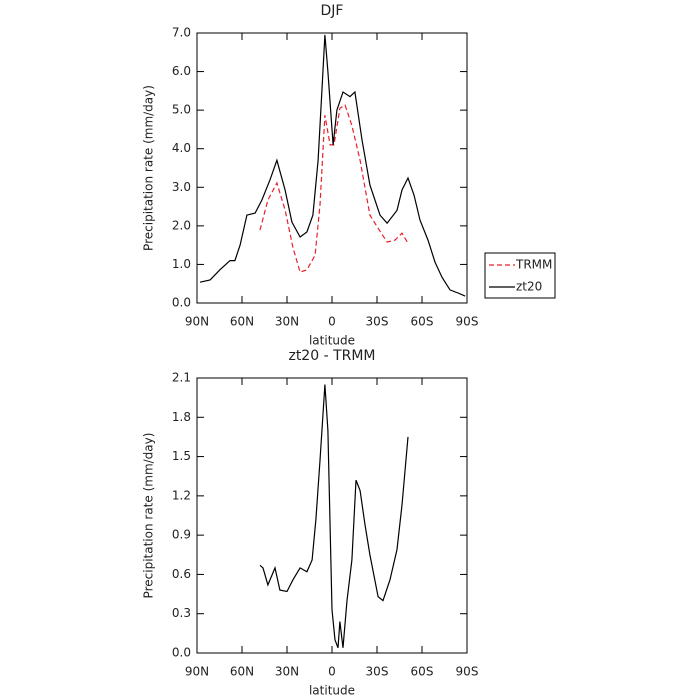 The height and width of the screenshot is (700, 700). Describe the element at coordinates (181, 378) in the screenshot. I see `y-tick-label: 2.1` at that location.